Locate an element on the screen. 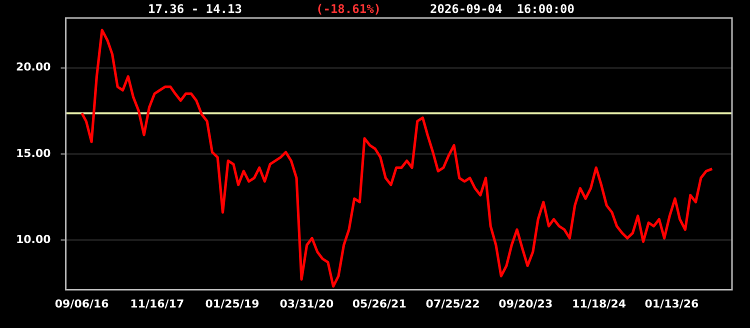 Image resolution: width=750 pixels, height=328 pixels. x-tick-label: 09/06/16 is located at coordinates (82, 303).